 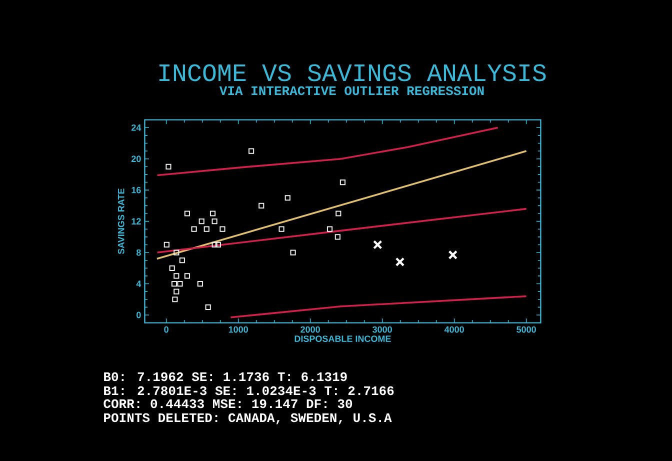 What do you see at coordinates (228, 403) in the screenshot?
I see `text: CORR: 0.44433 MSE: 19.147 DF: 30` at bounding box center [228, 403].